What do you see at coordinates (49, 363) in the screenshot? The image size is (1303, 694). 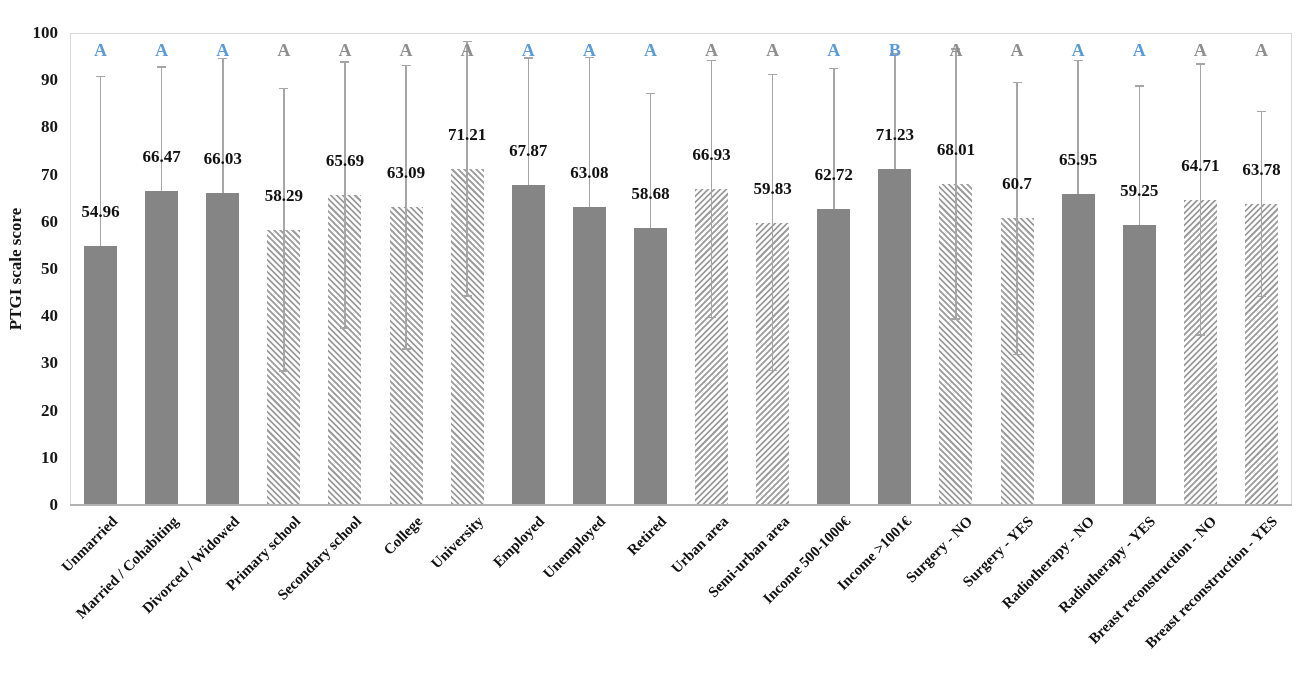 I see `y-tick-label: 30` at bounding box center [49, 363].